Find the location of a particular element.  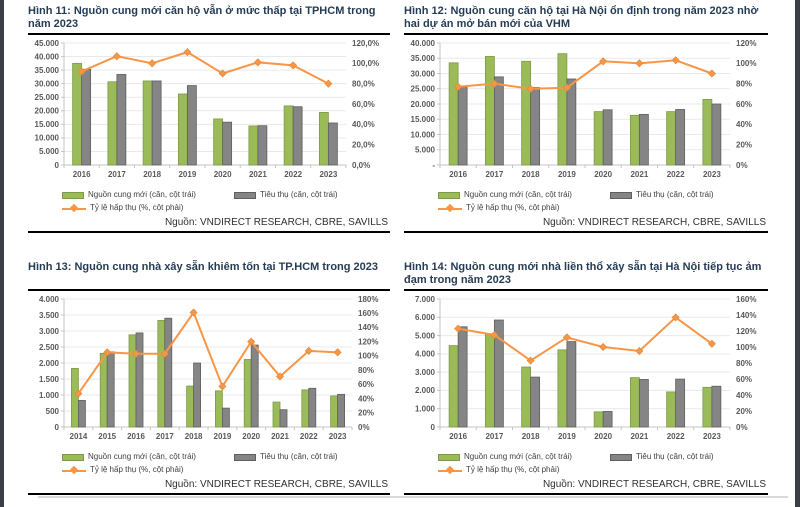

svg-text: 2021 is located at coordinates (258, 174).